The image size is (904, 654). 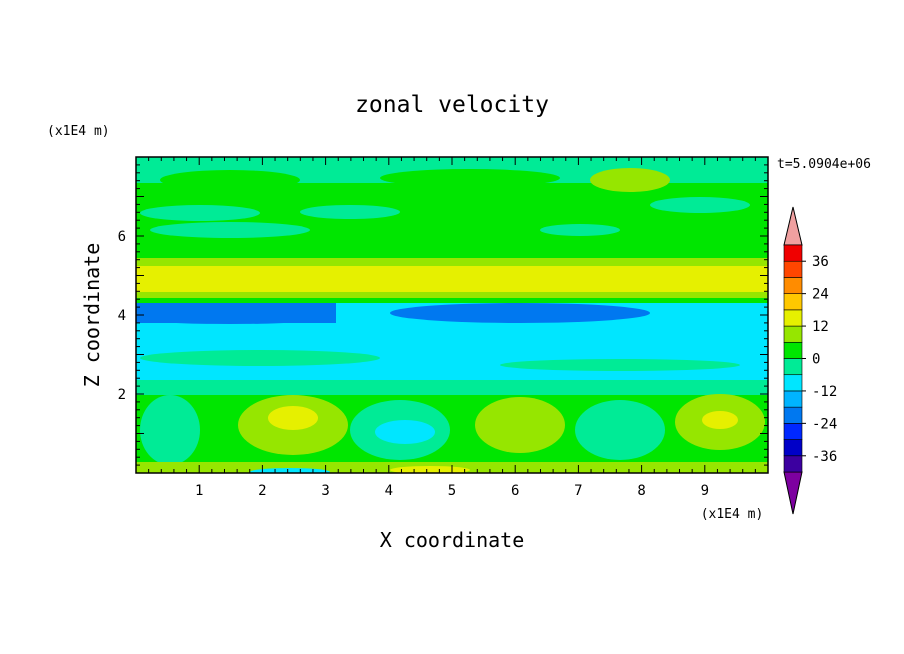 I want to click on x-tick-label: 8, so click(x=641, y=491).